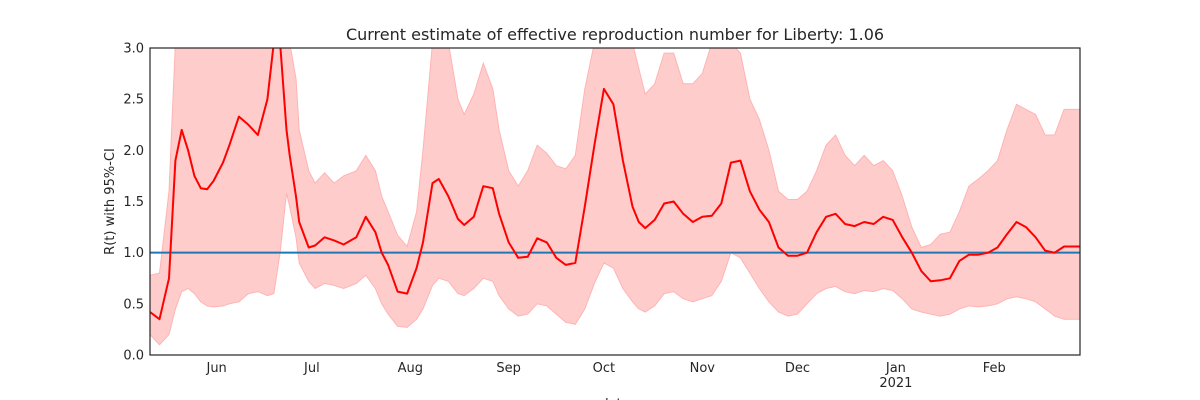 This screenshot has height=400, width=1200. What do you see at coordinates (508, 368) in the screenshot?
I see `x-tick-label: Sep` at bounding box center [508, 368].